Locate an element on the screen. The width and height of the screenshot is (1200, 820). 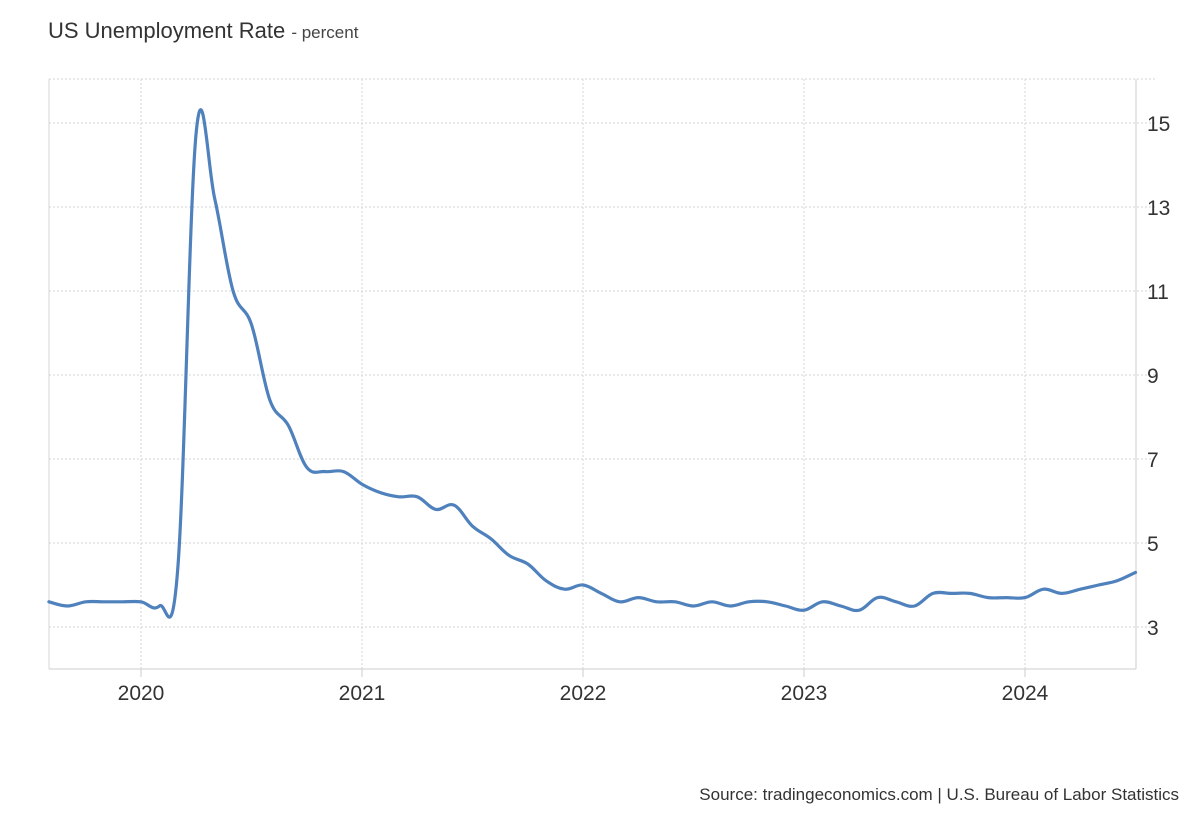
y-tick-label: 13 is located at coordinates (1158, 208).